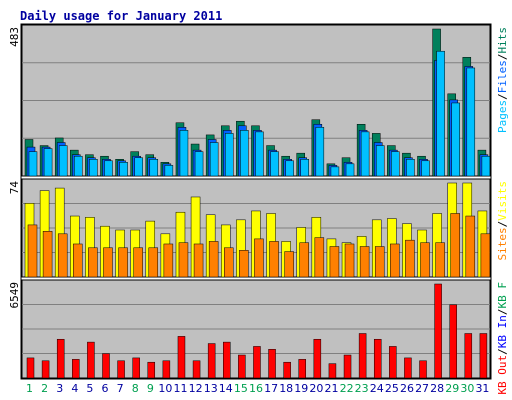  I want to click on day-label: 24, so click(377, 388).